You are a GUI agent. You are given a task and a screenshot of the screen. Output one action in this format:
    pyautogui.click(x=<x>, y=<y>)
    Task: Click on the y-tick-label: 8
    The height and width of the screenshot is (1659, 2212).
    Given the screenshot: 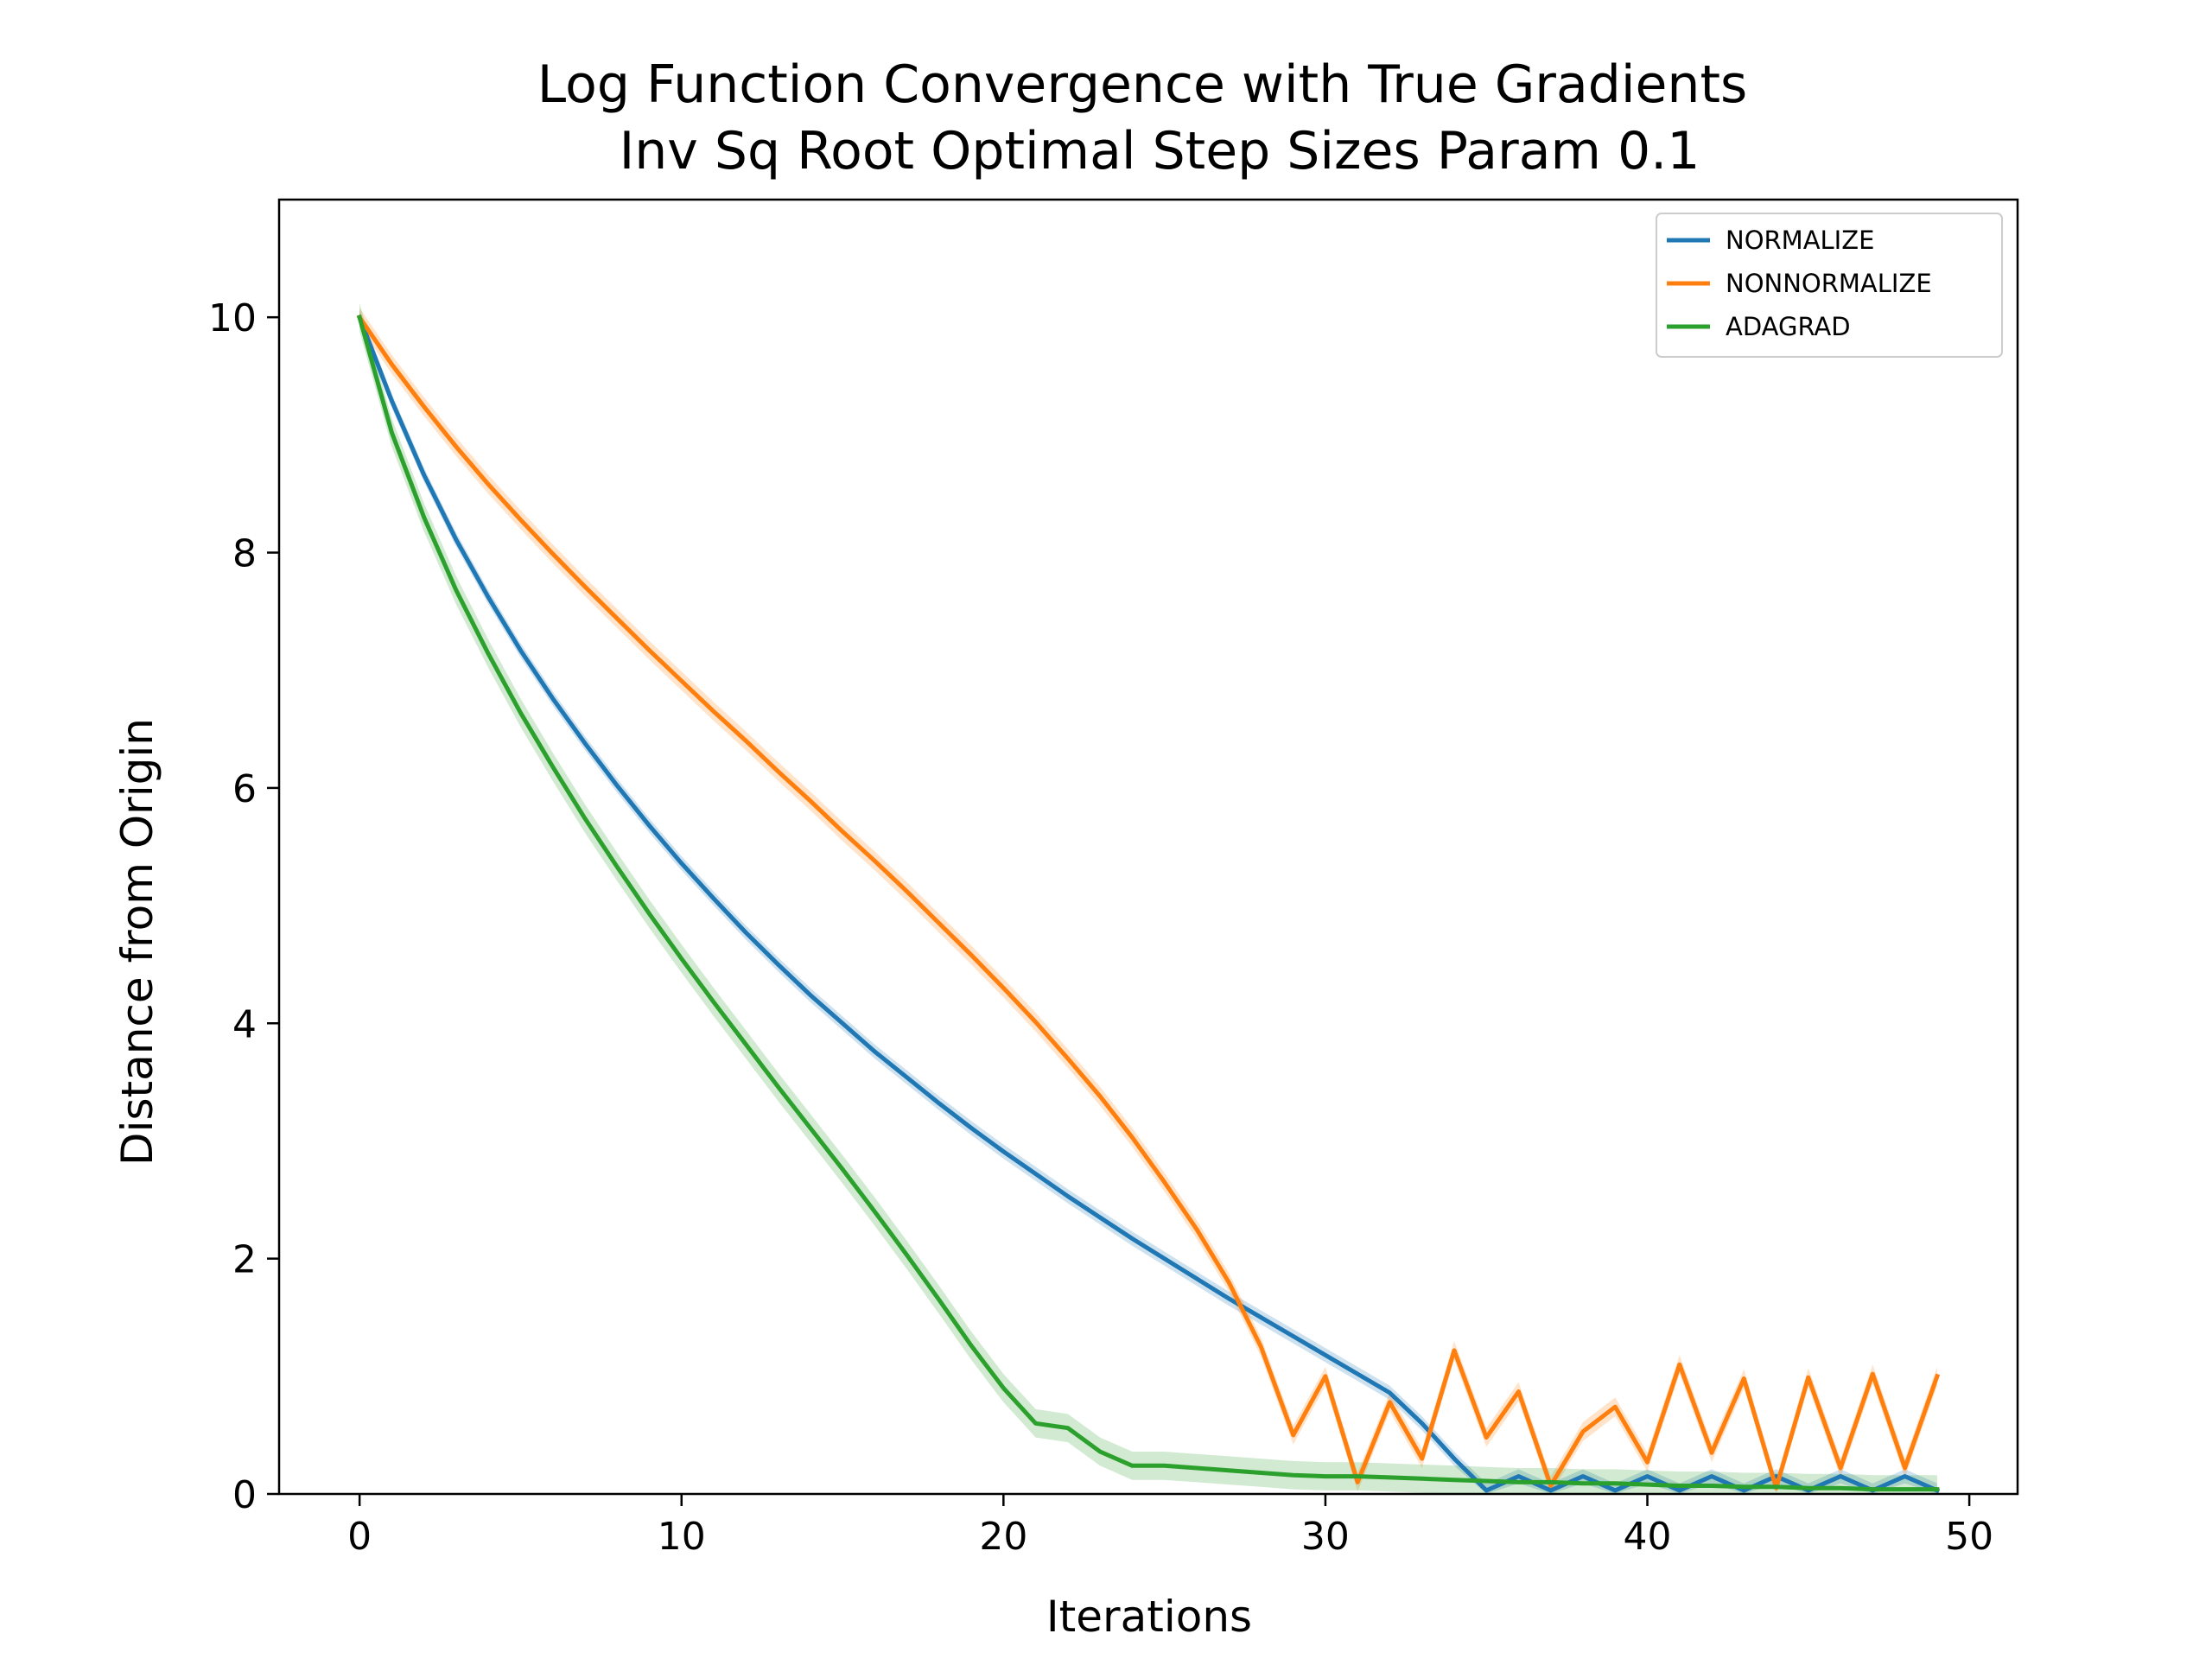 What is the action you would take?
    pyautogui.click(x=244, y=554)
    